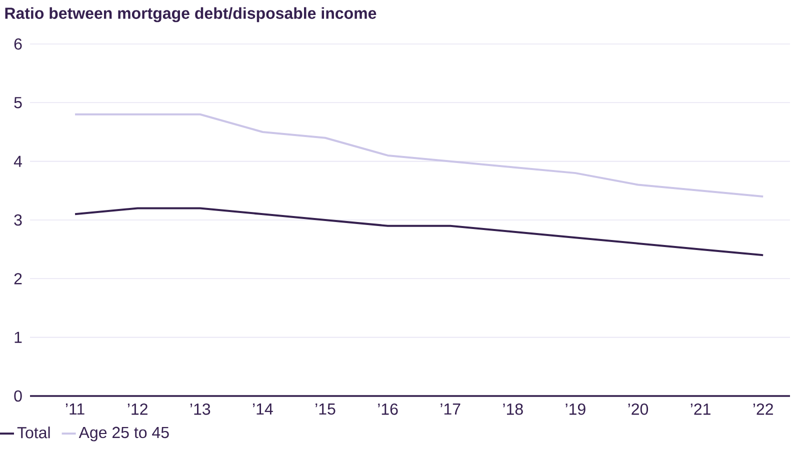 The height and width of the screenshot is (454, 793). Describe the element at coordinates (450, 409) in the screenshot. I see `x-tick-label: ’17` at that location.